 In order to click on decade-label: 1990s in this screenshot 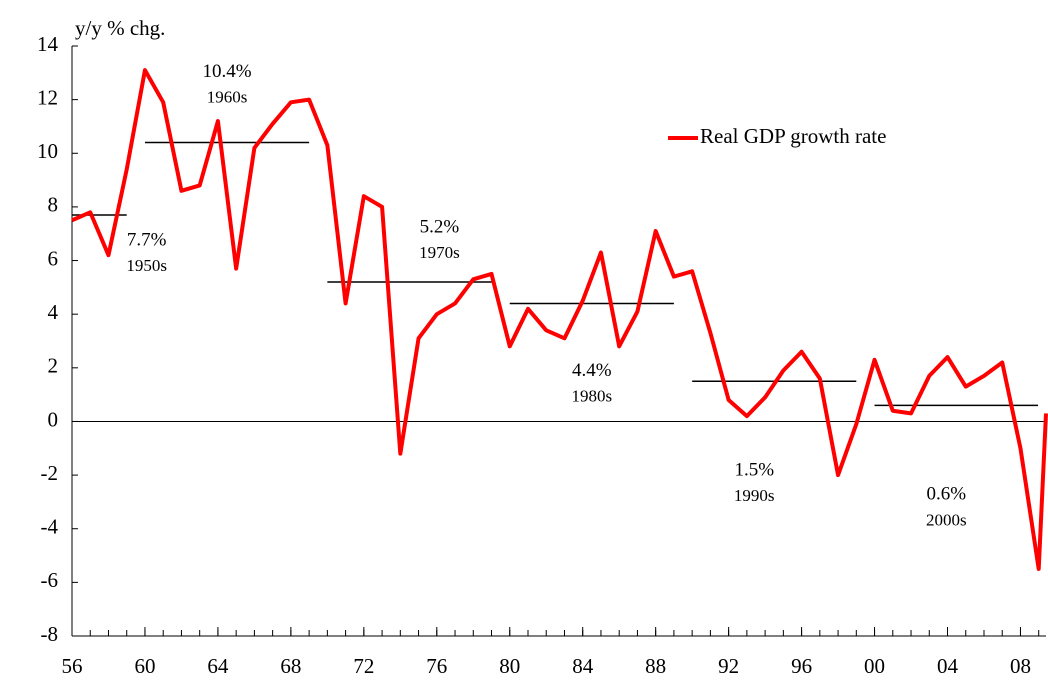, I will do `click(754, 495)`.